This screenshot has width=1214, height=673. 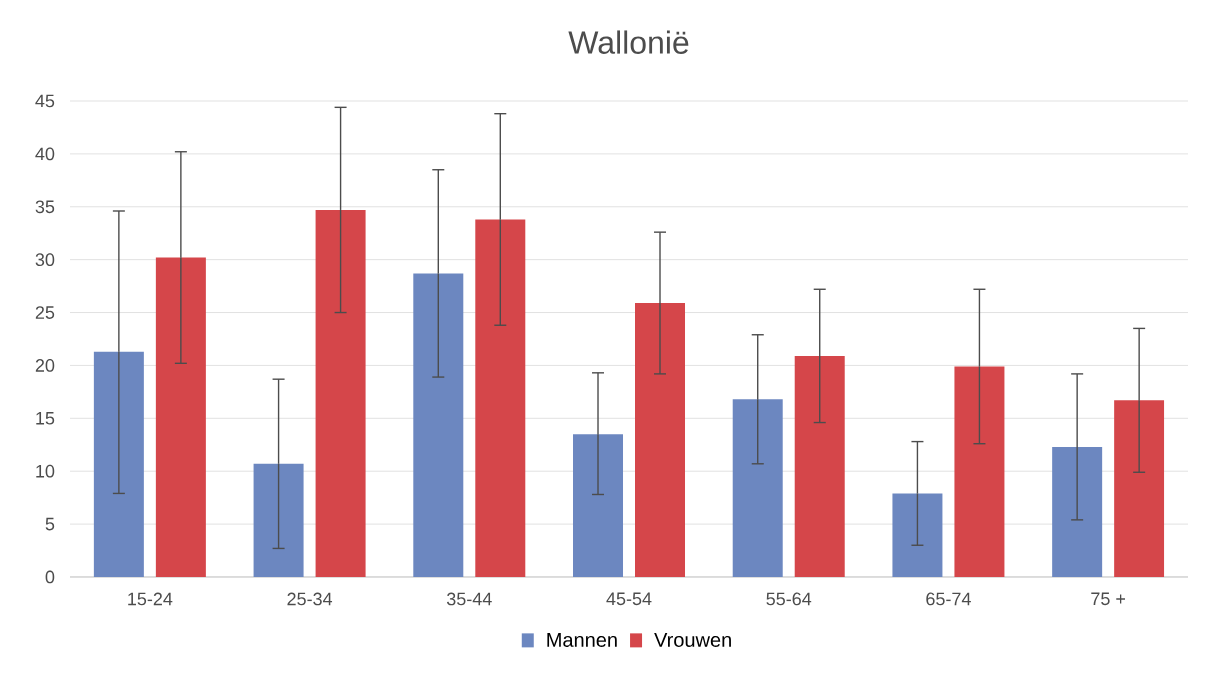 I want to click on x-tick-label: 45-54, so click(x=629, y=599).